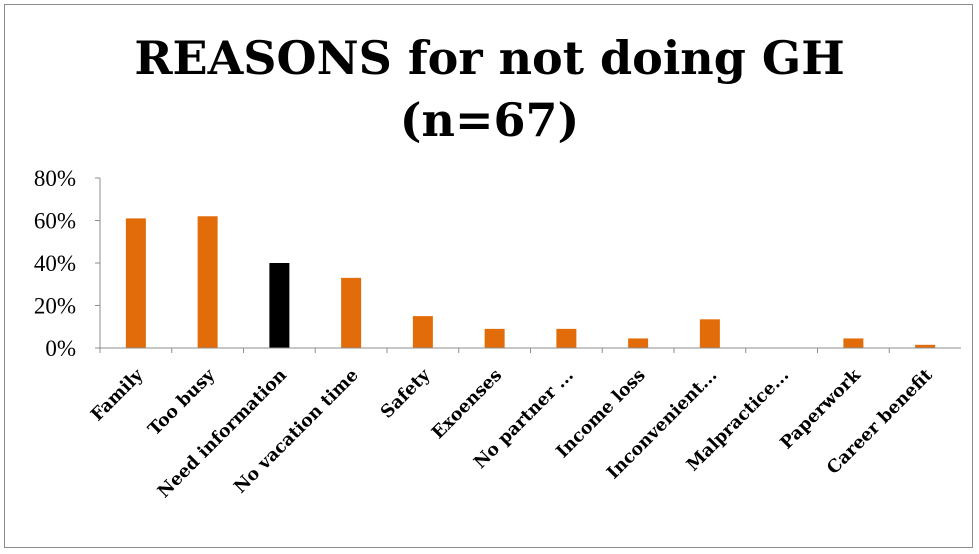  What do you see at coordinates (55, 178) in the screenshot?
I see `y-tick-label: 80%` at bounding box center [55, 178].